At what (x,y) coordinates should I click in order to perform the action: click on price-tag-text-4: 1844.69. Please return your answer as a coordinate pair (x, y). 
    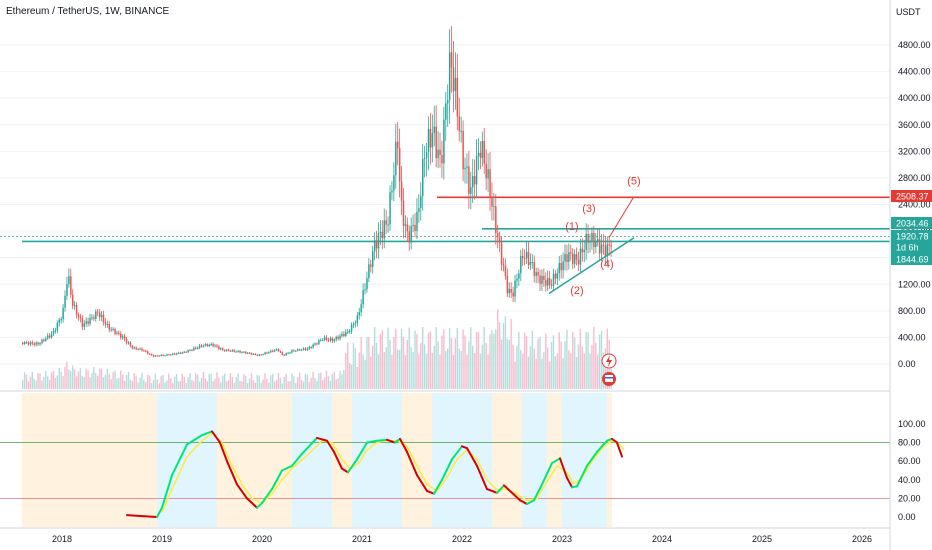
    Looking at the image, I should click on (912, 260).